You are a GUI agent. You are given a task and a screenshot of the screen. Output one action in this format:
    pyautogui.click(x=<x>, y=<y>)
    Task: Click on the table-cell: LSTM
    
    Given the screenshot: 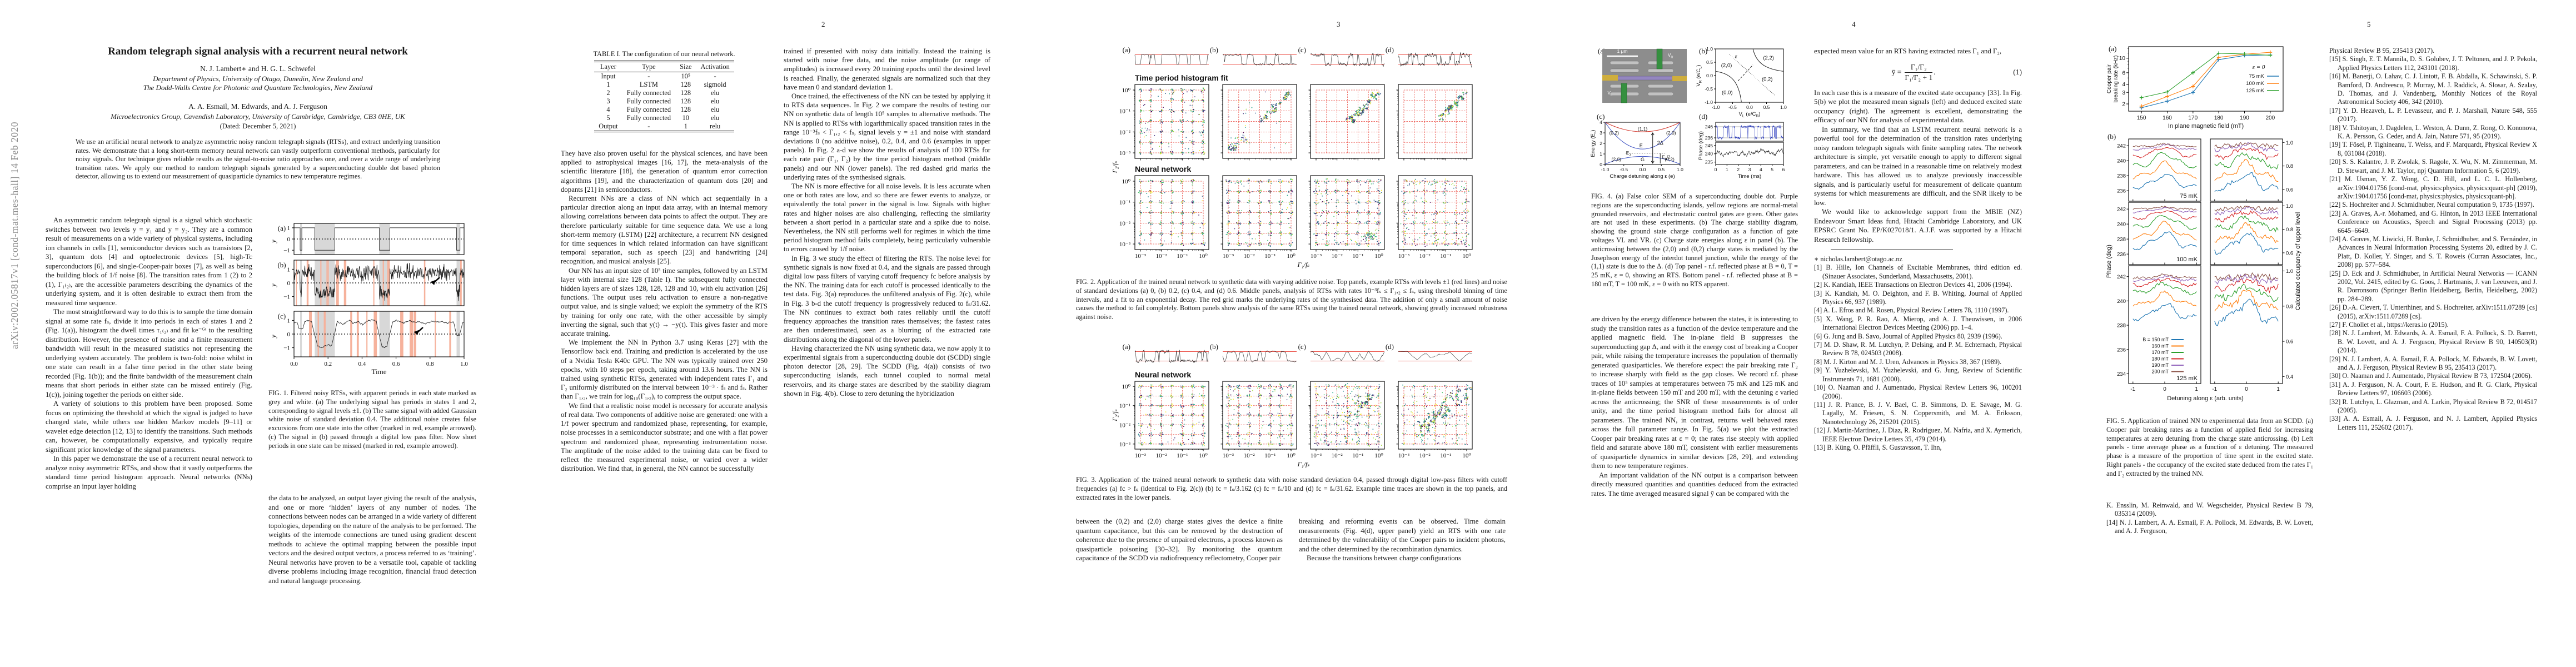 What is the action you would take?
    pyautogui.click(x=648, y=84)
    